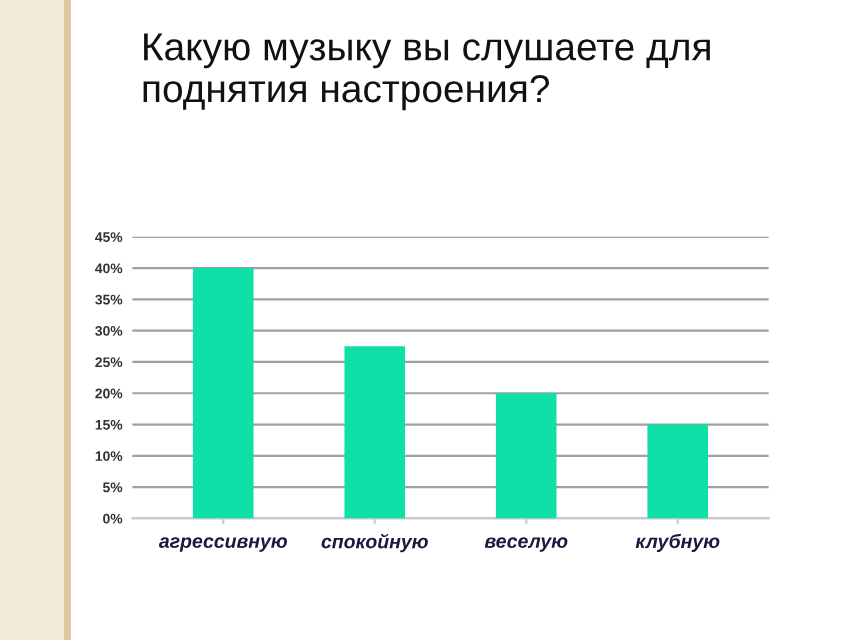  I want to click on x-tick-label: спокойную, so click(374, 543).